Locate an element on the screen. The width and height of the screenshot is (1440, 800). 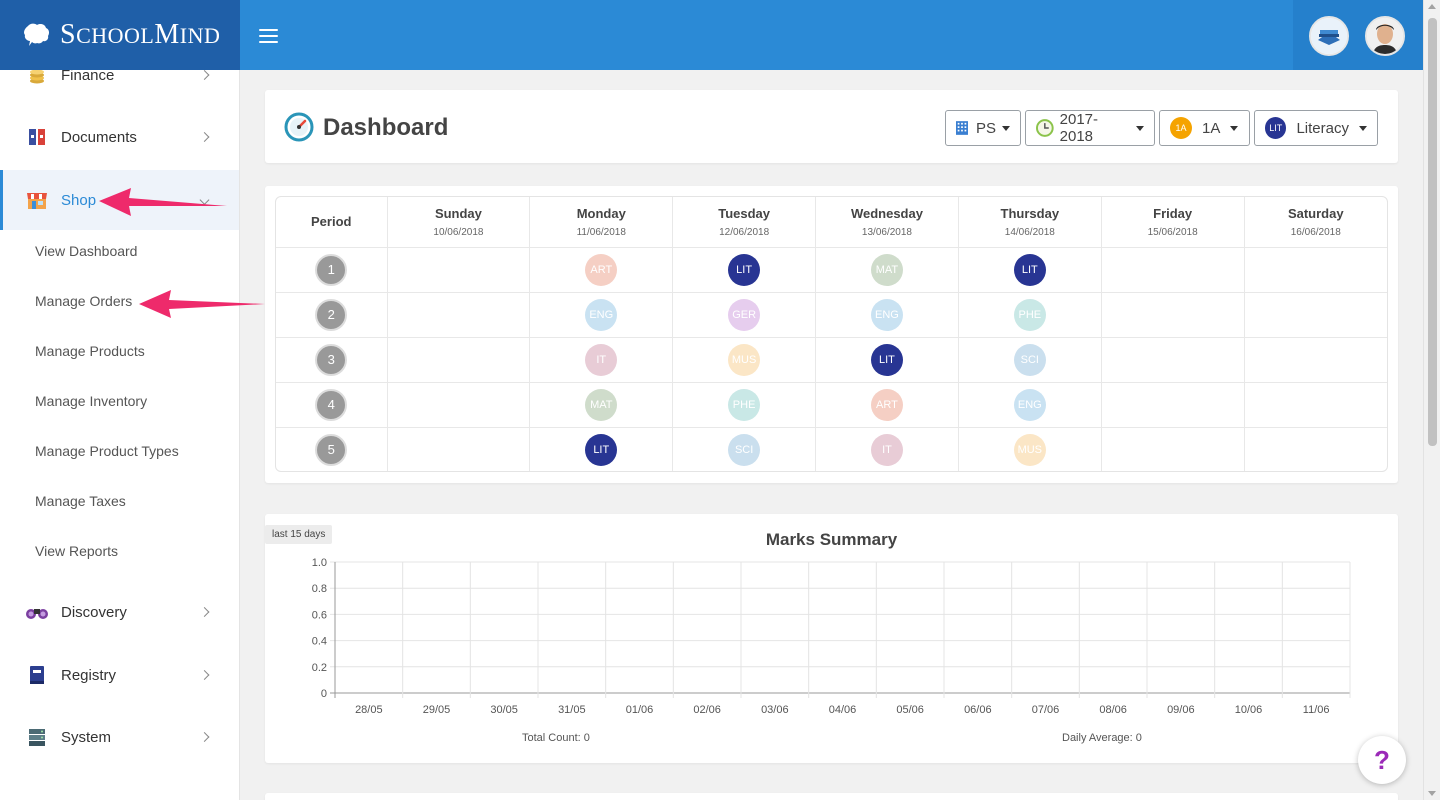
sidebar-subitem-manage-taxes: Manage Taxes is located at coordinates (80, 501).